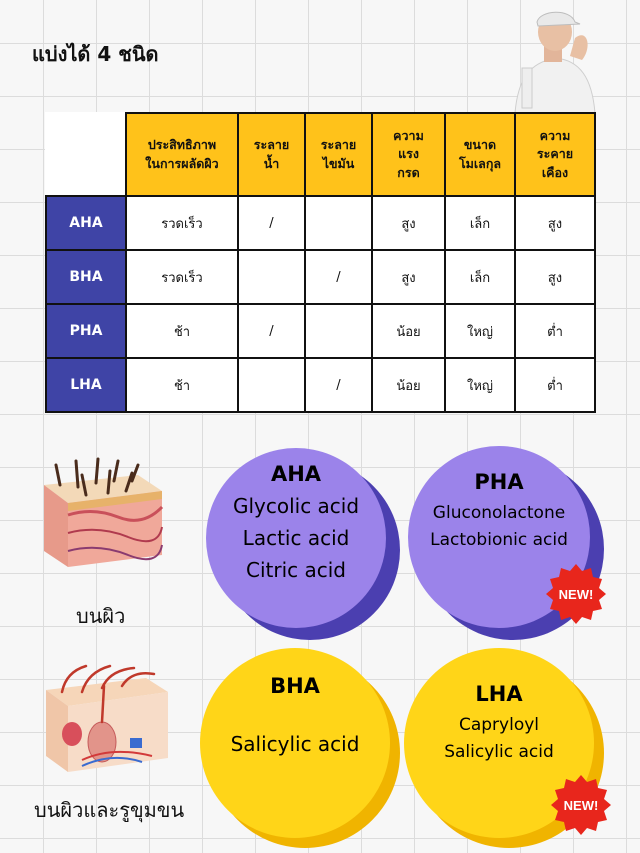 This screenshot has height=853, width=640. I want to click on pores-label: บนผิวและรูขุมขน, so click(109, 810).